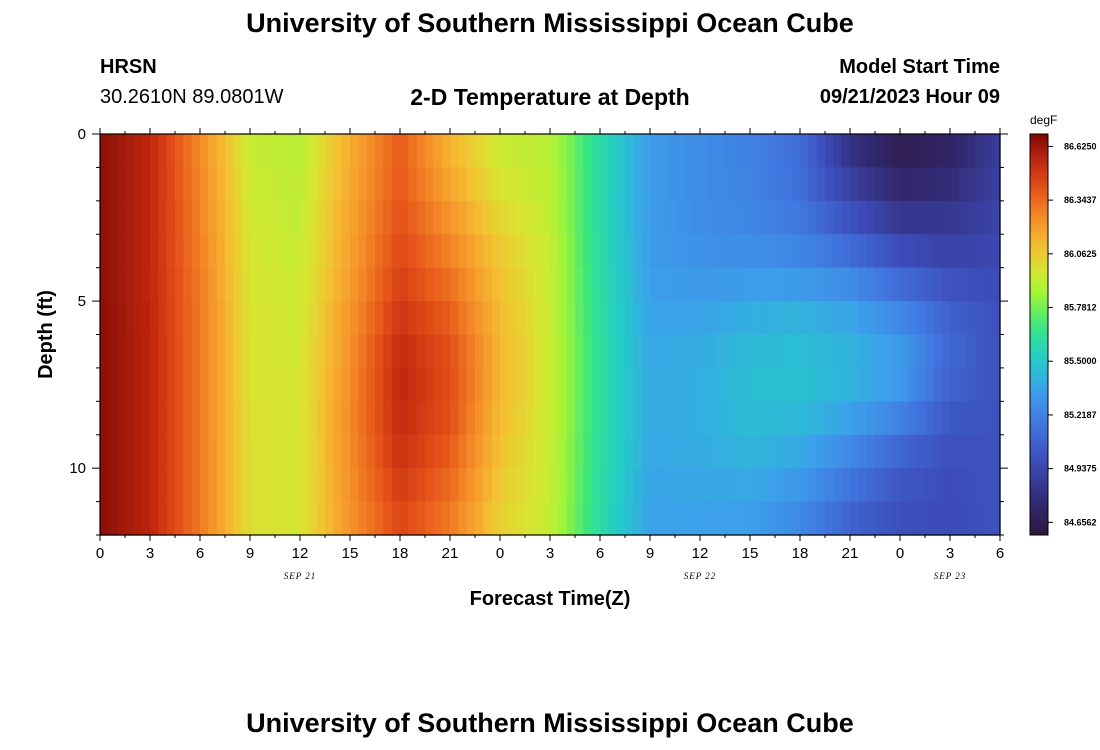 The image size is (1100, 750). What do you see at coordinates (700, 576) in the screenshot?
I see `date-label: SEP 22` at bounding box center [700, 576].